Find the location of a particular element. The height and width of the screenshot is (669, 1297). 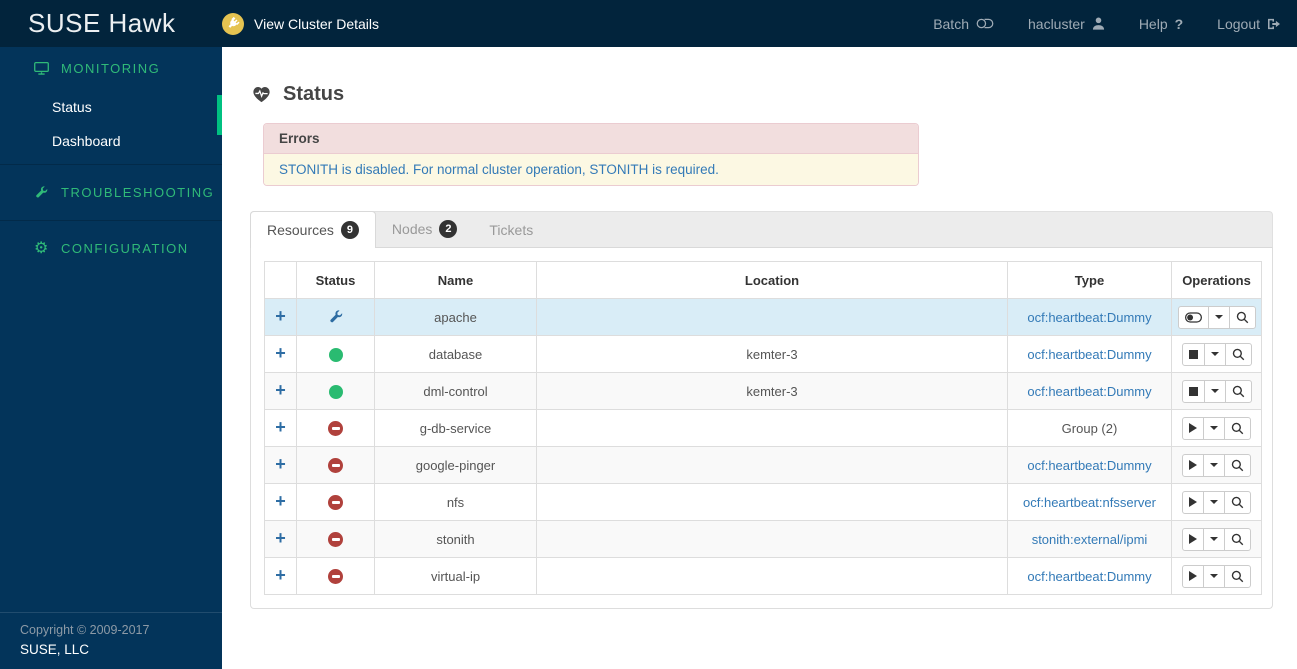

tab-nodes: Nodes 2 is located at coordinates (424, 229).